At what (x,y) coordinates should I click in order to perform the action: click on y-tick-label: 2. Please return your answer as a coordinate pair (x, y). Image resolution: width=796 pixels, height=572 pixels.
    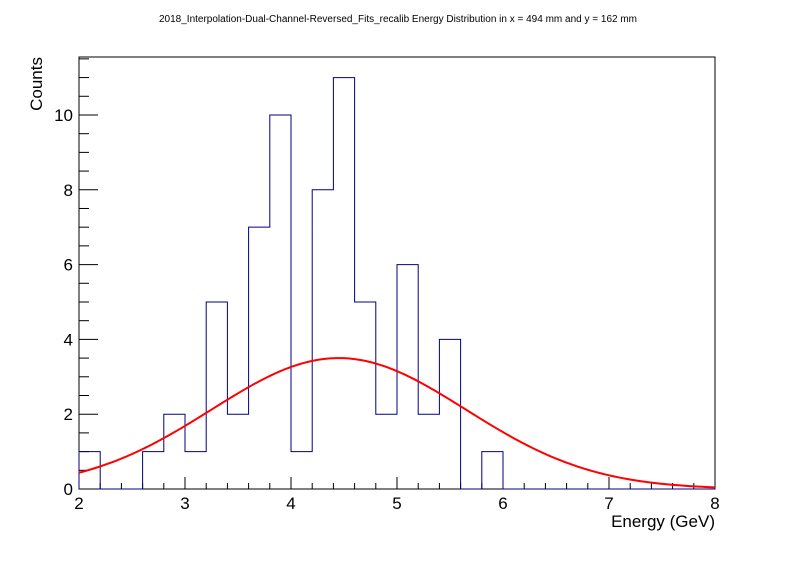
    Looking at the image, I should click on (68, 414).